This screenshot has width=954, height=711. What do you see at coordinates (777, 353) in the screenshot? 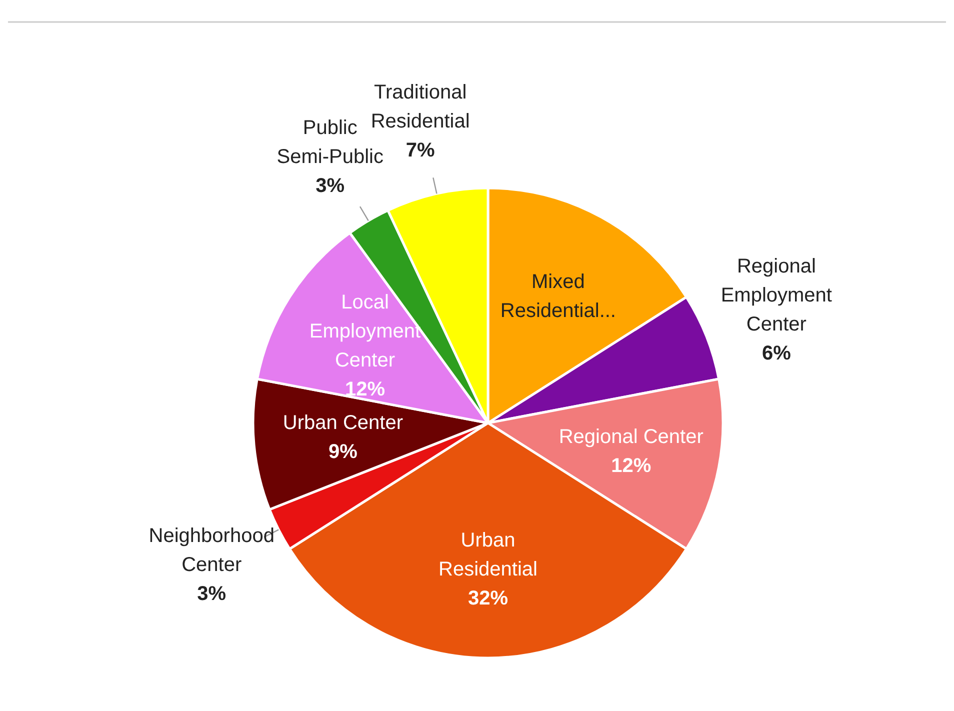
I see `data-label: 6%` at bounding box center [777, 353].